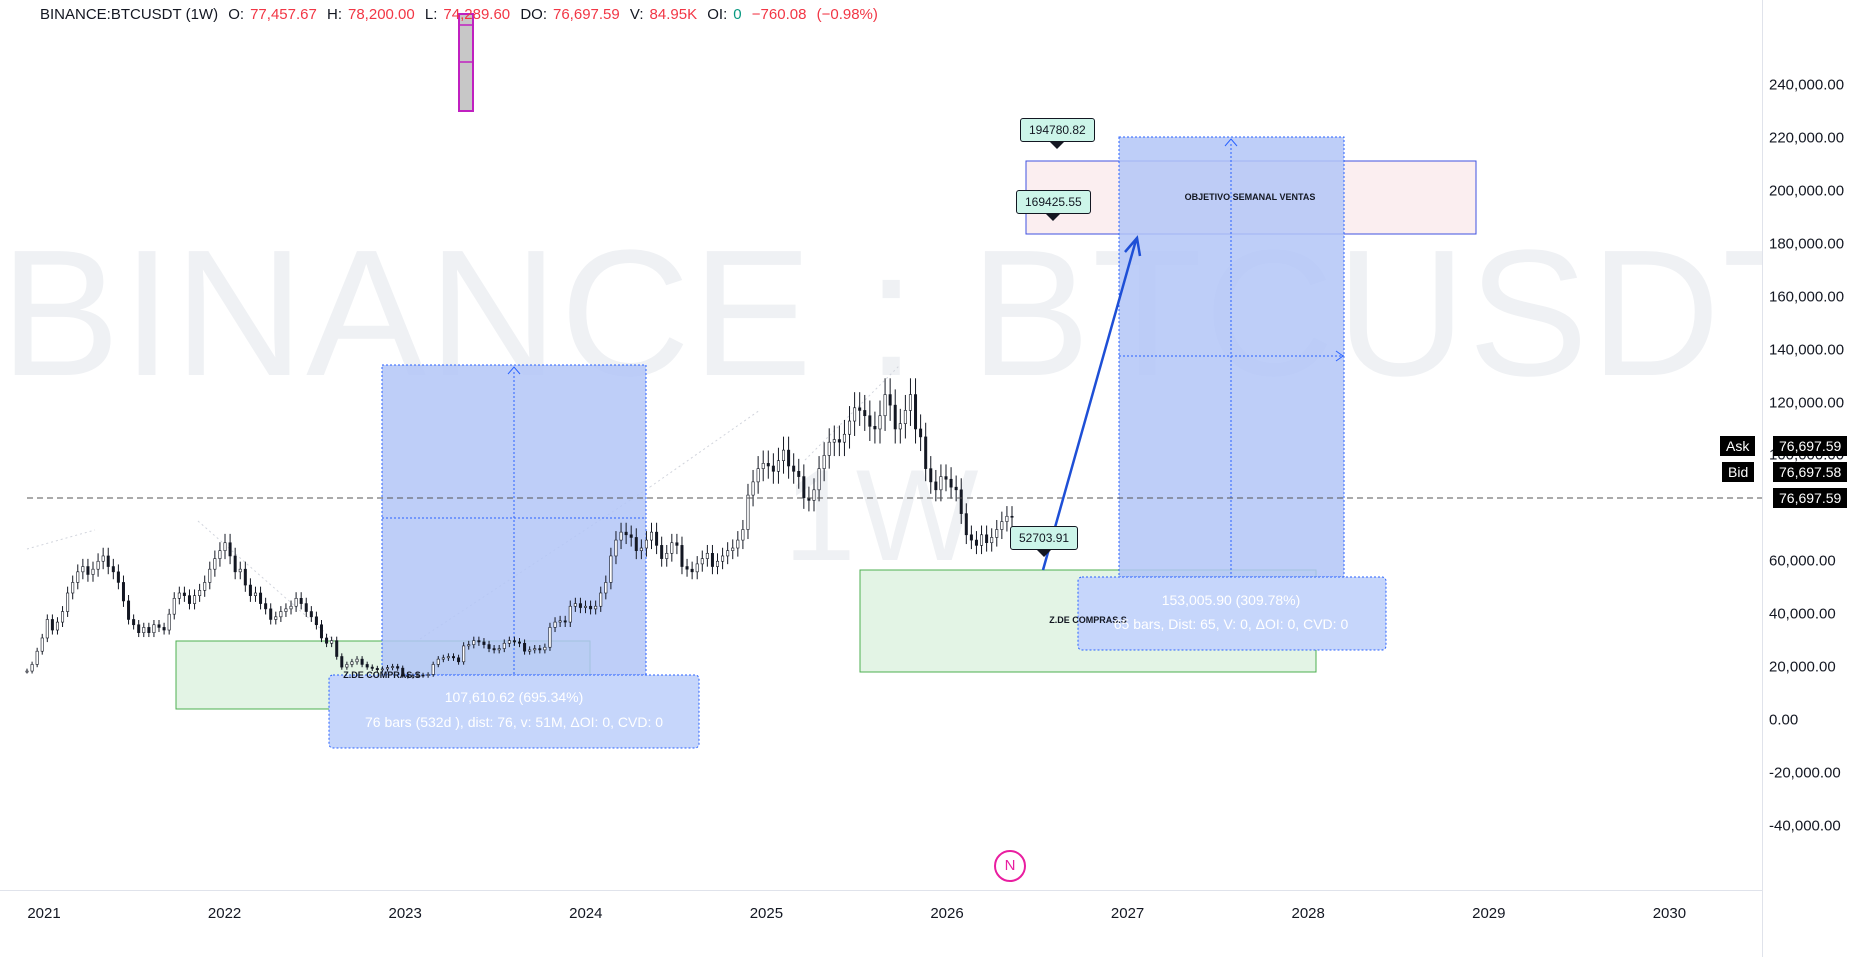 Image resolution: width=1856 pixels, height=958 pixels. Describe the element at coordinates (1802, 667) in the screenshot. I see `price-tick: 20,000.00` at that location.